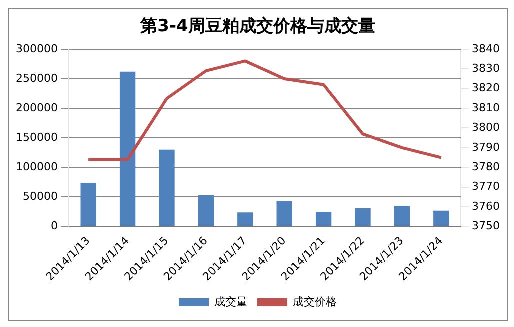  What do you see at coordinates (486, 127) in the screenshot?
I see `y2-tick-label: 3800` at bounding box center [486, 127].